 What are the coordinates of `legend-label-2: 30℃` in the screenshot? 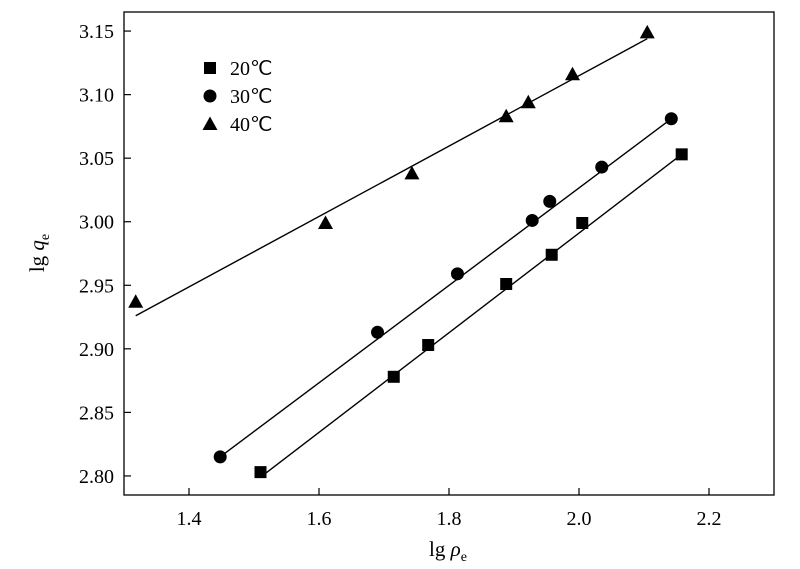 It's located at (251, 97).